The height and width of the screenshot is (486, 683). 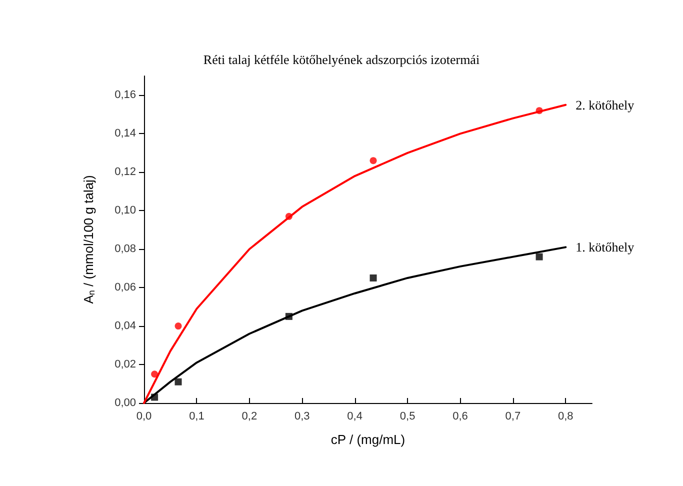 What do you see at coordinates (566, 416) in the screenshot?
I see `x-tick-label: 0,8` at bounding box center [566, 416].